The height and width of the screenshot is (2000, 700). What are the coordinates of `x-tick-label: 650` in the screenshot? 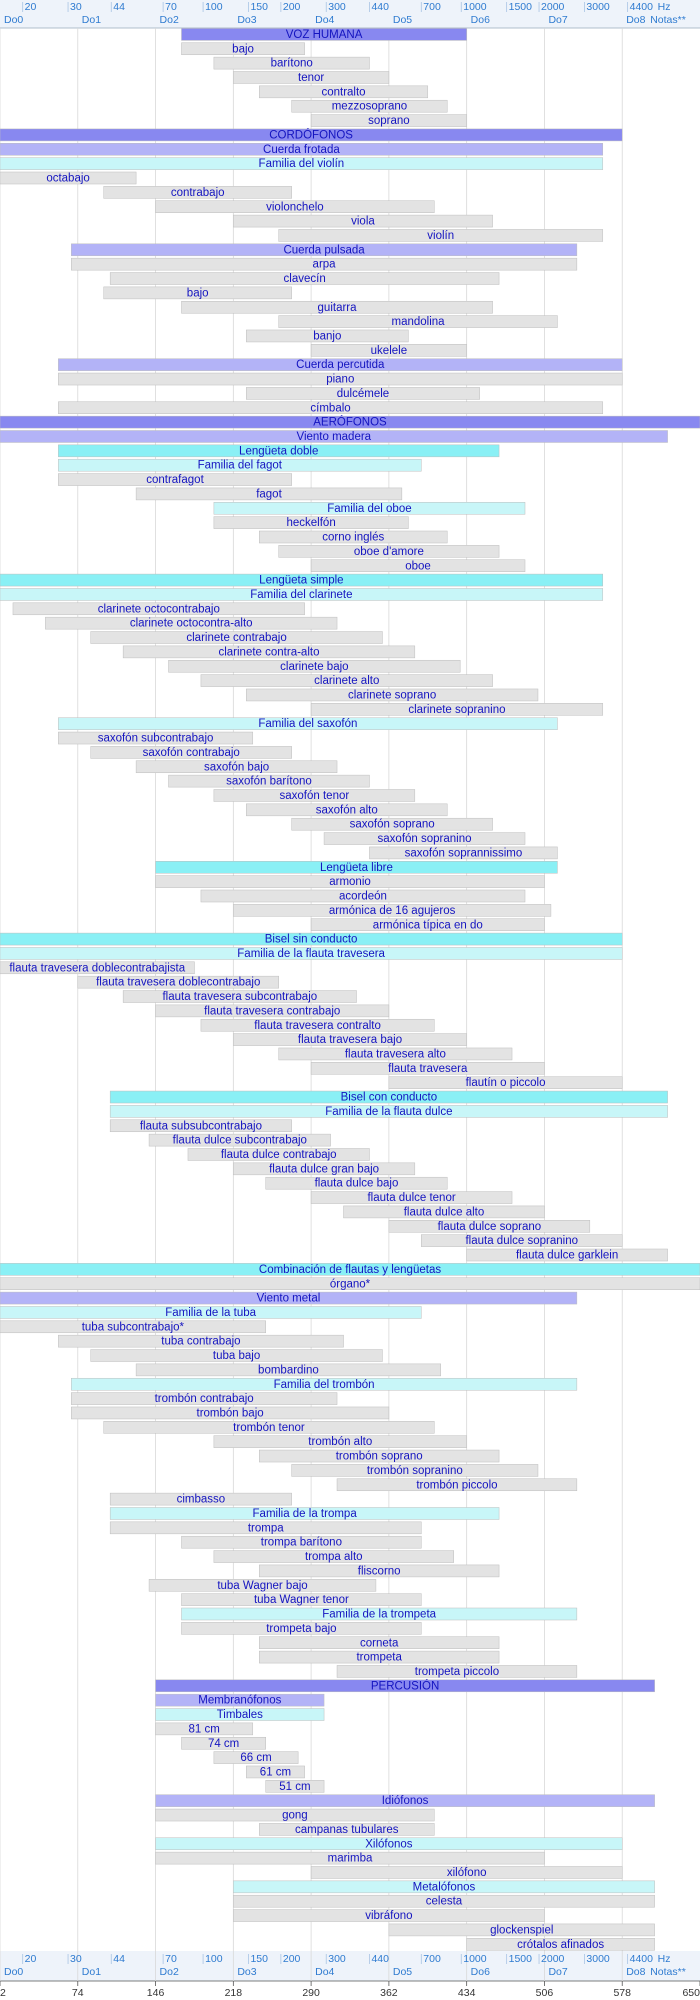 It's located at (691, 1993).